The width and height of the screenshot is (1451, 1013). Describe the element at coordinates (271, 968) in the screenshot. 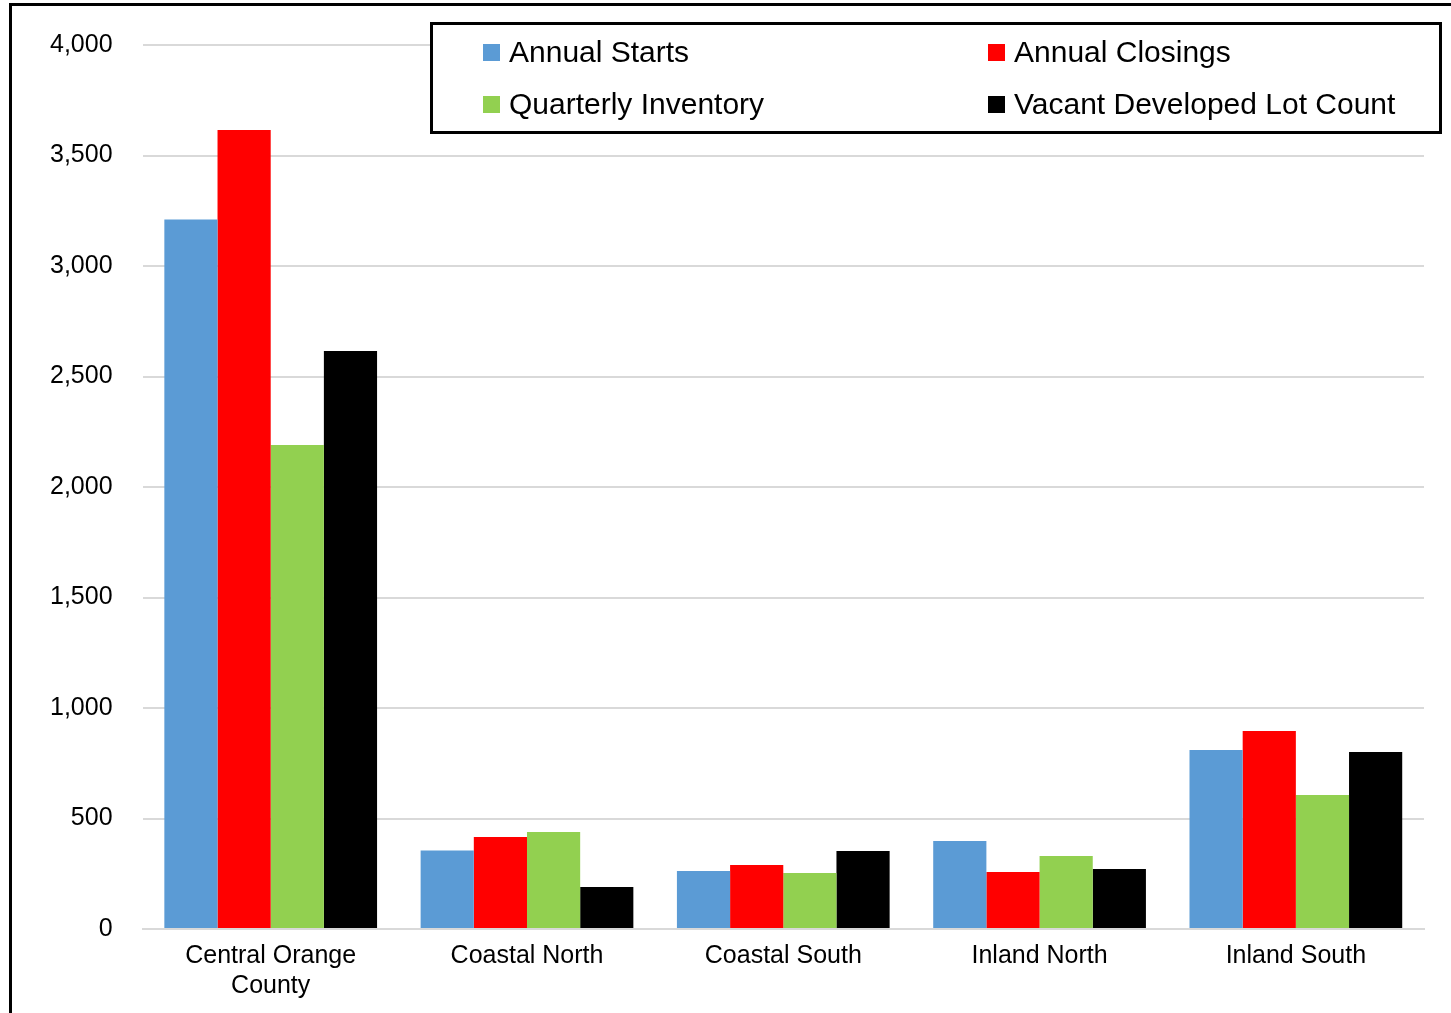

I see `x-tick-label: Central Orange County` at that location.